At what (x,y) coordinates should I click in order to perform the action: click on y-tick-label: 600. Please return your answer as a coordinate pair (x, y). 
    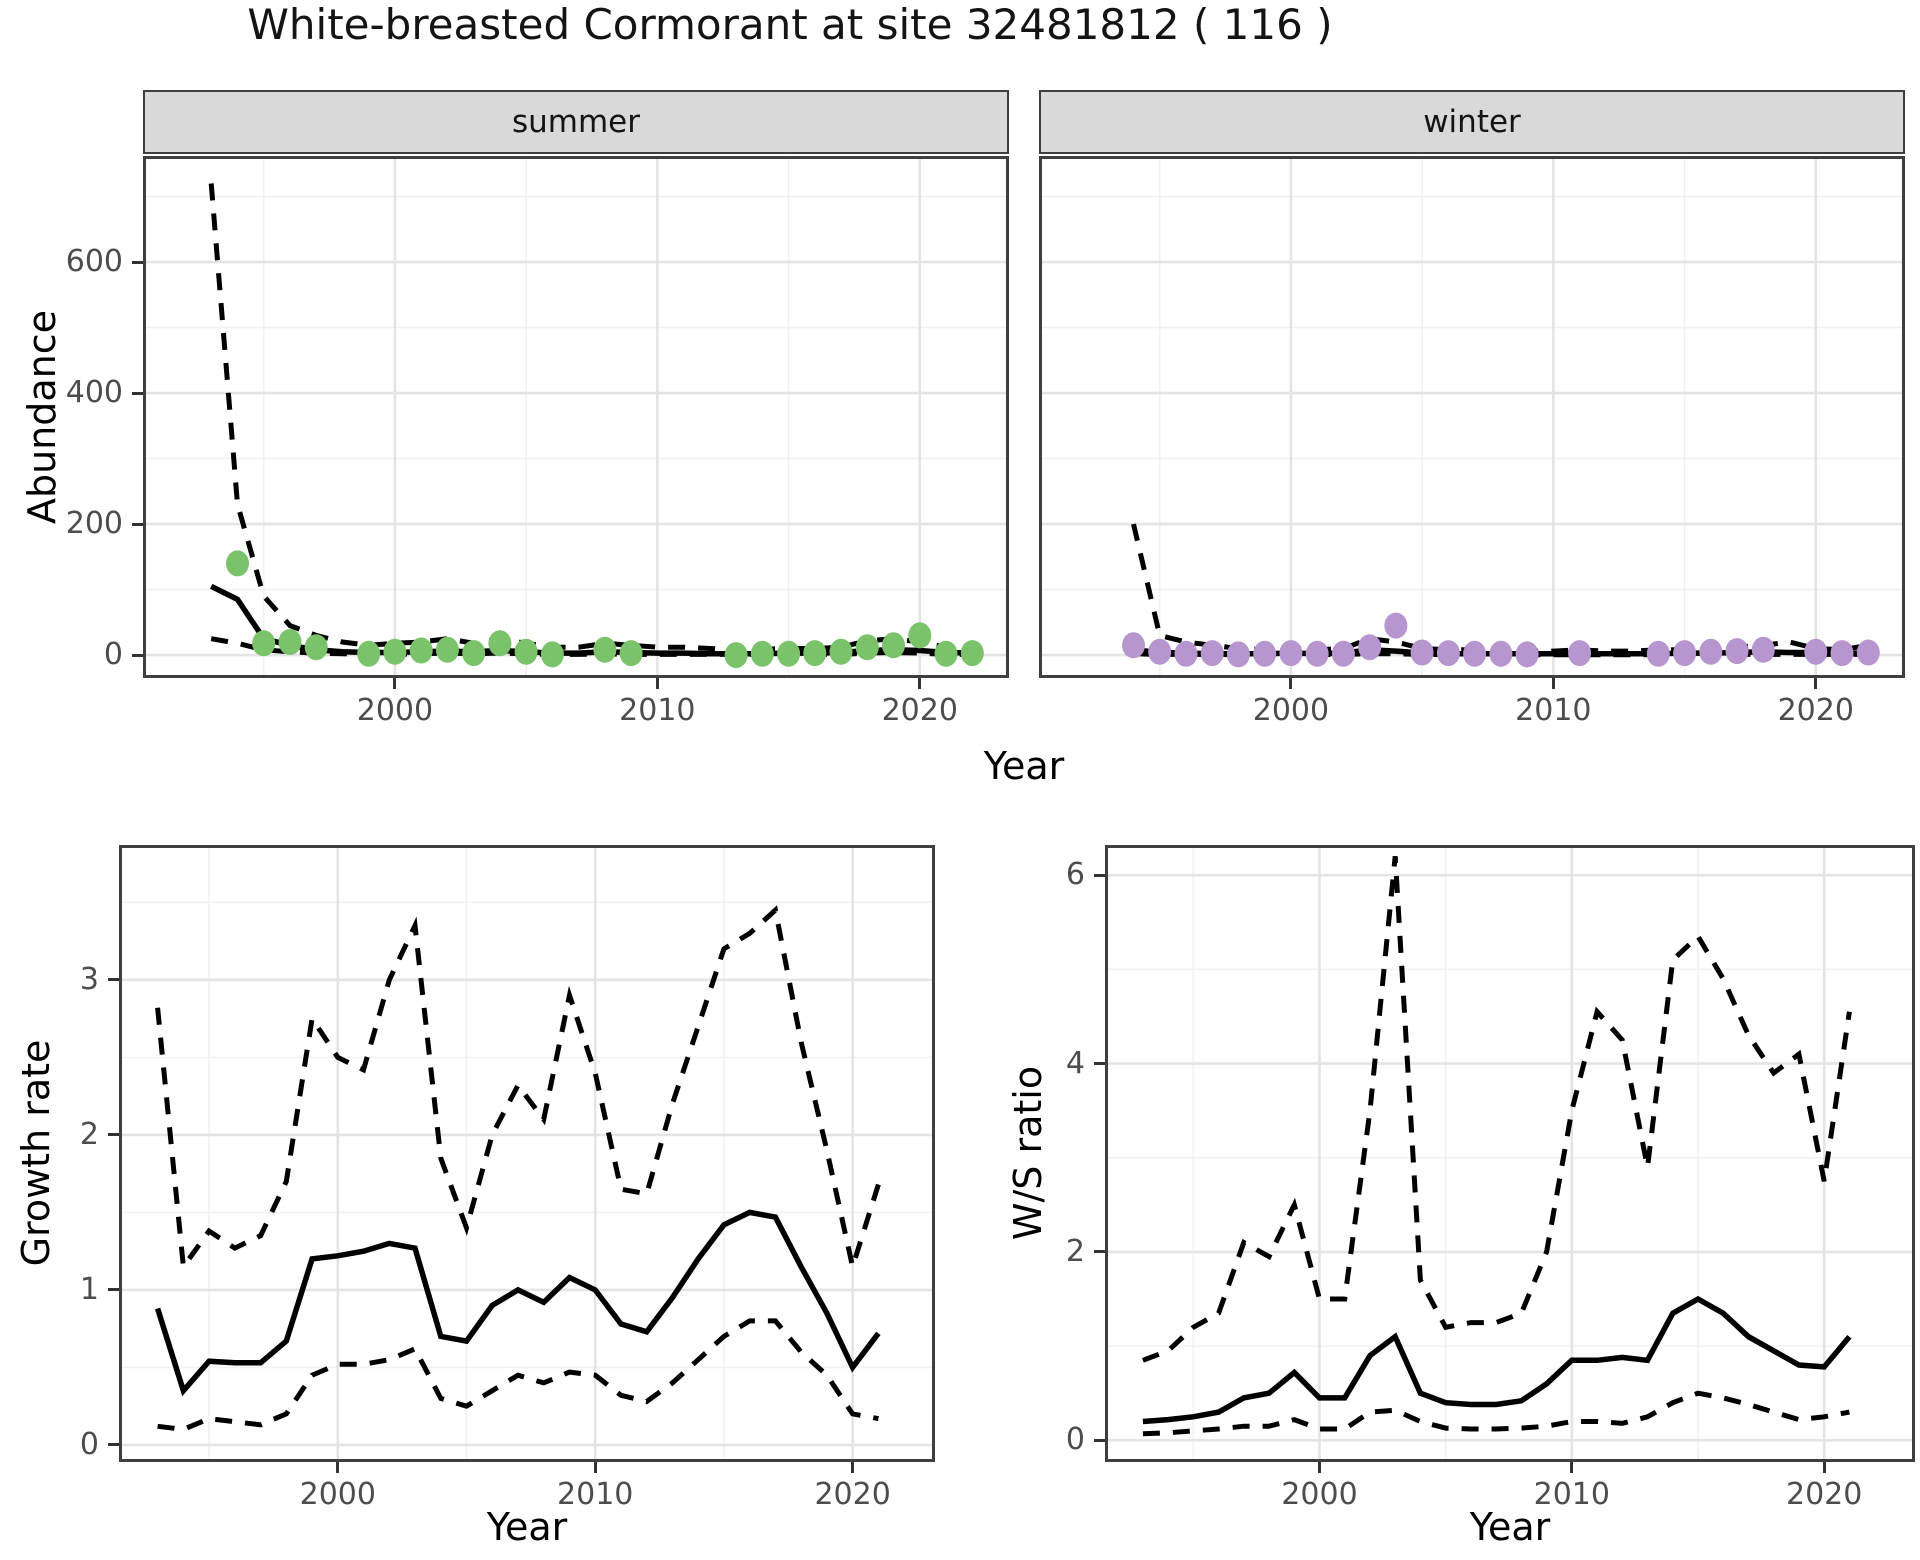
    Looking at the image, I should click on (94, 262).